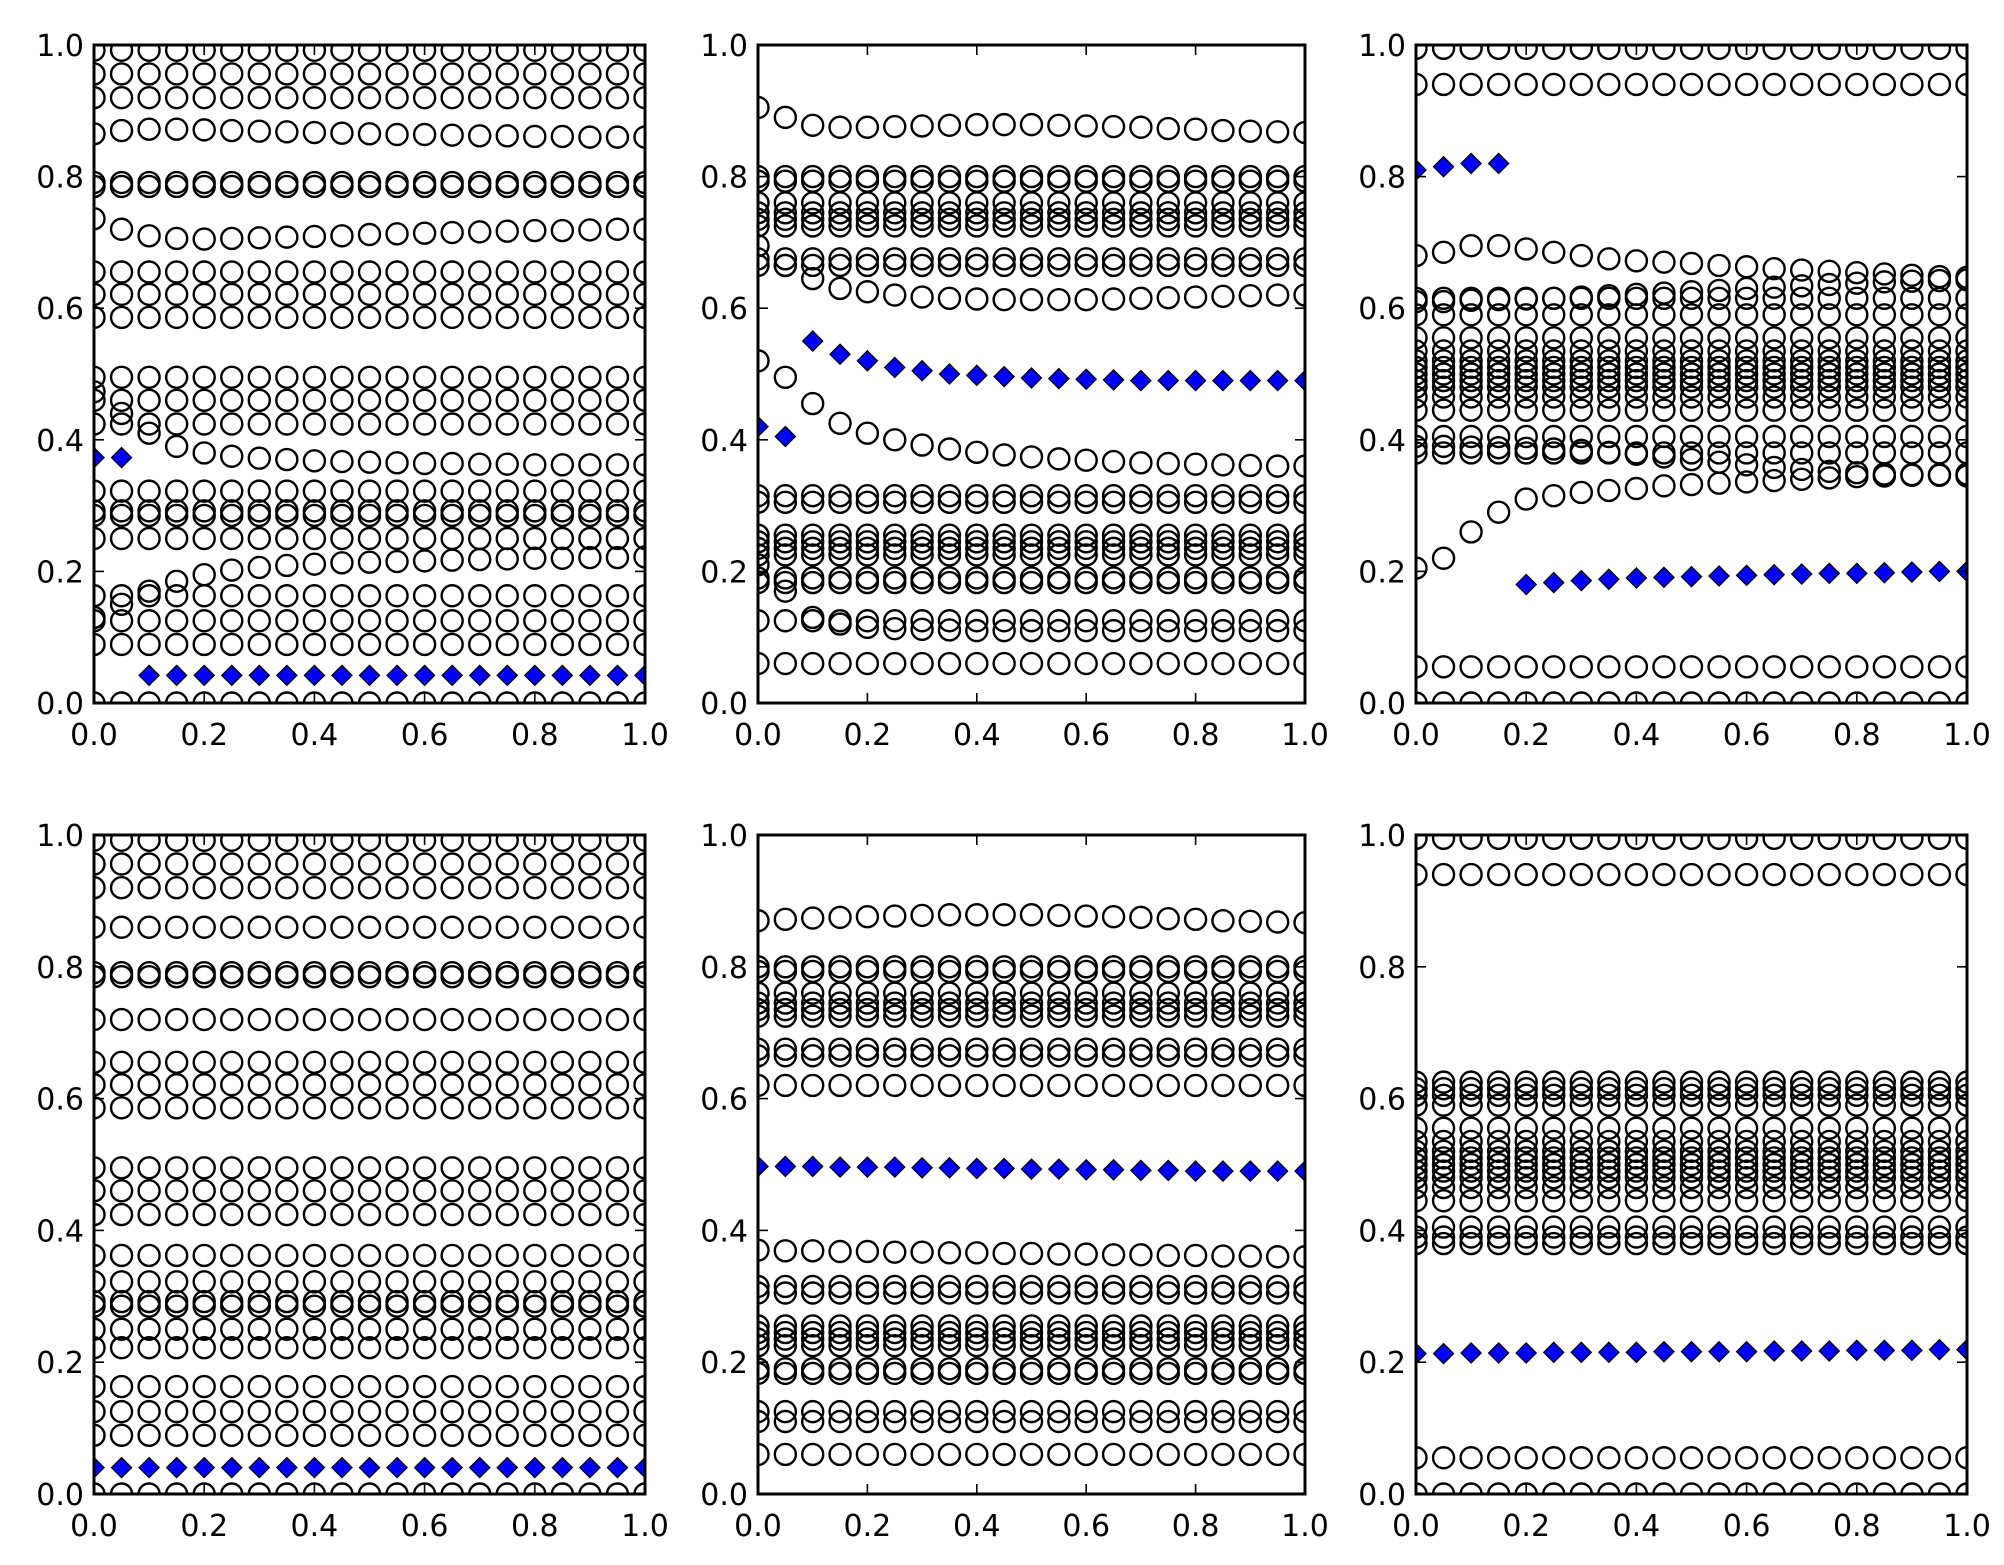 This screenshot has width=2004, height=1565. What do you see at coordinates (60, 1363) in the screenshot?
I see `y-tick-label: 0.2` at bounding box center [60, 1363].